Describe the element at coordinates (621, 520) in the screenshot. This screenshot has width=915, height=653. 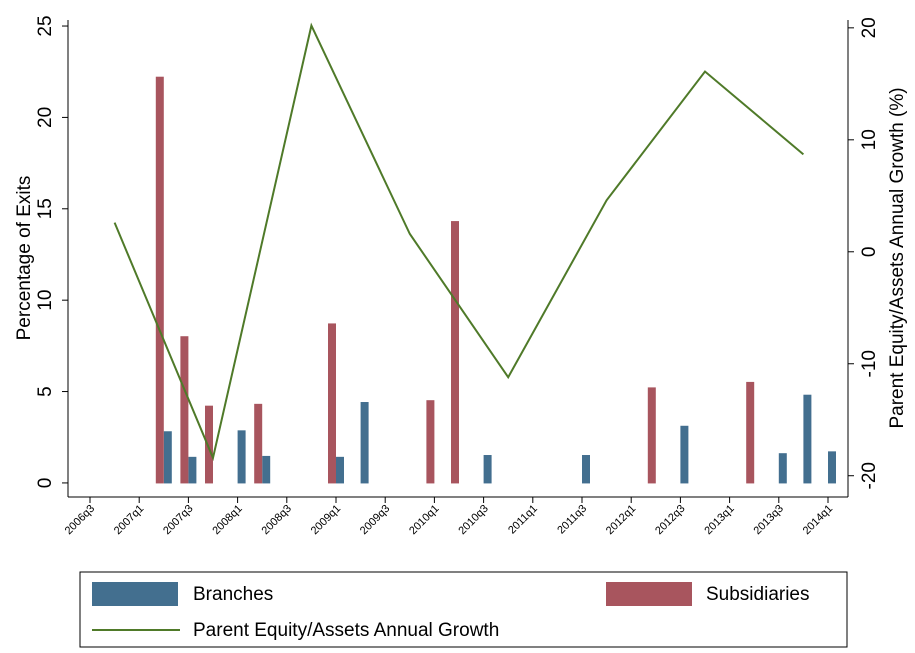
I see `x-tick-label: 2012q1` at that location.